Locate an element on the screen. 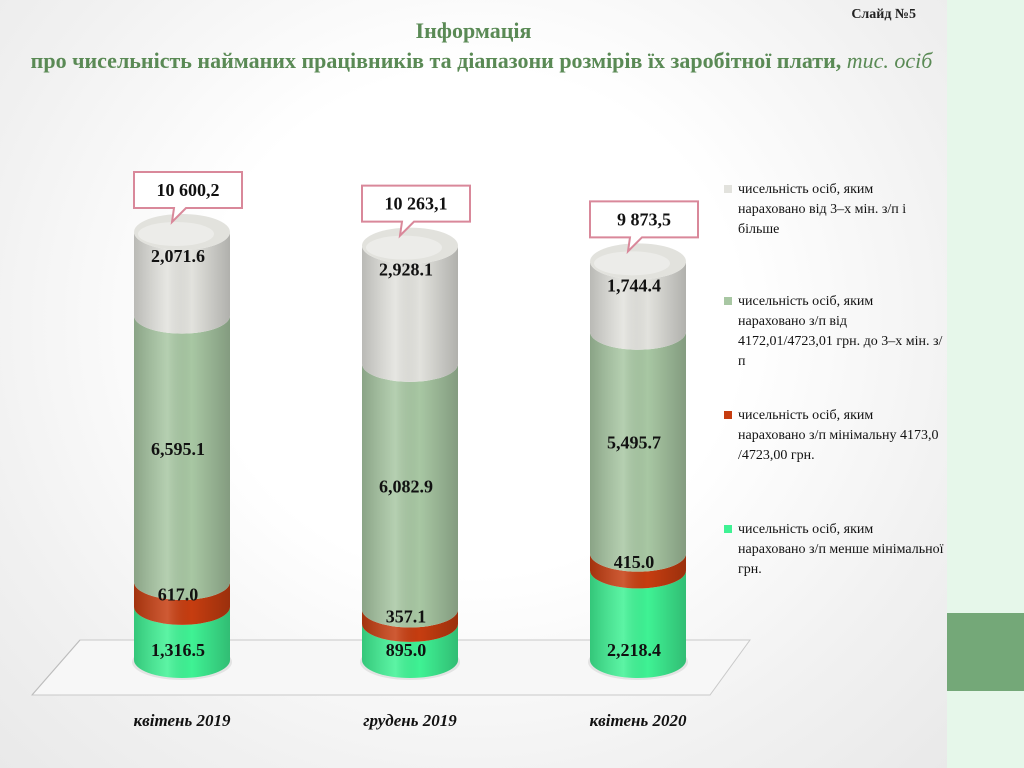  total-label: 10 263,1 is located at coordinates (416, 204).